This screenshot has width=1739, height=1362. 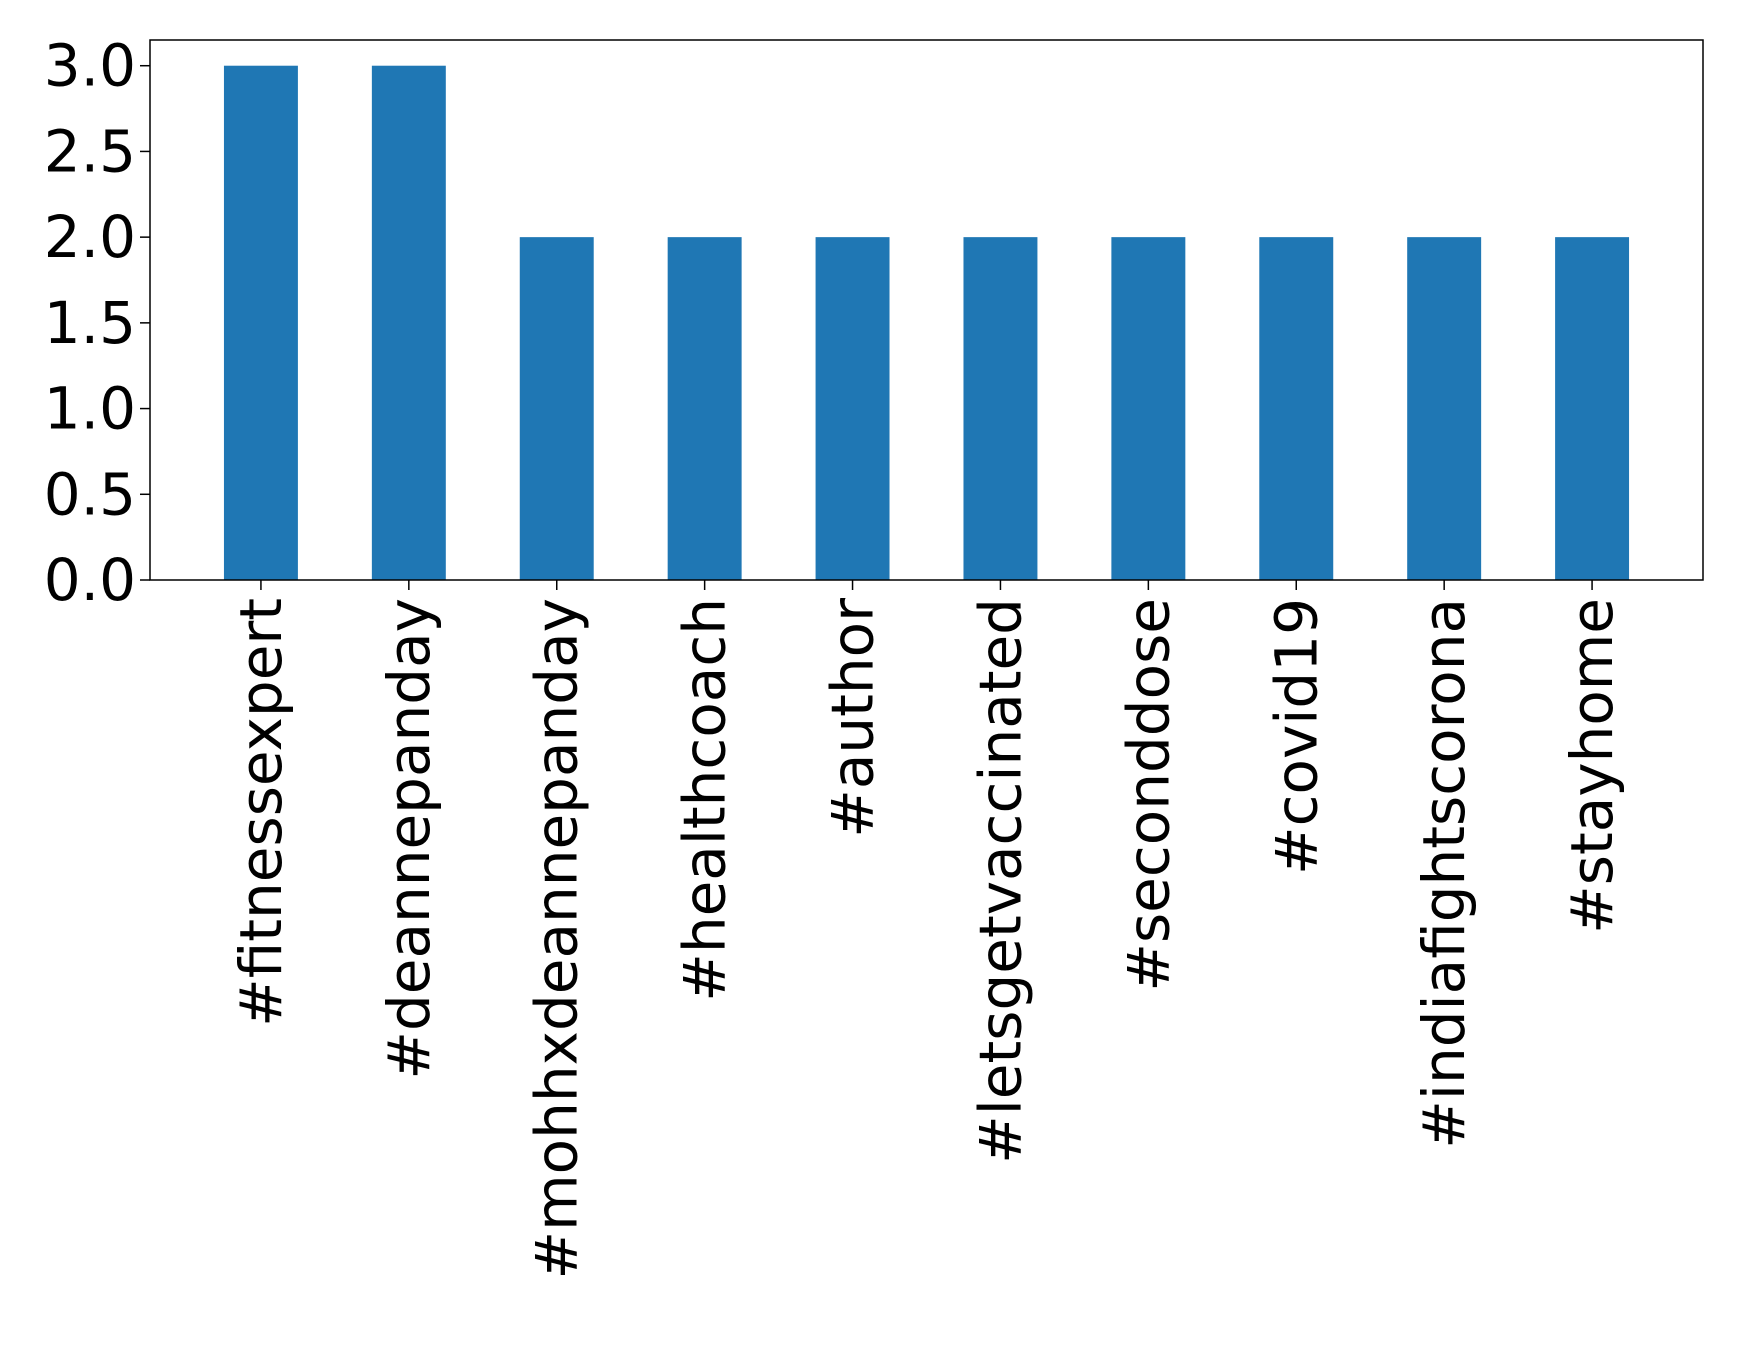 What do you see at coordinates (409, 839) in the screenshot?
I see `x-tick-label-1: #deannepanday` at bounding box center [409, 839].